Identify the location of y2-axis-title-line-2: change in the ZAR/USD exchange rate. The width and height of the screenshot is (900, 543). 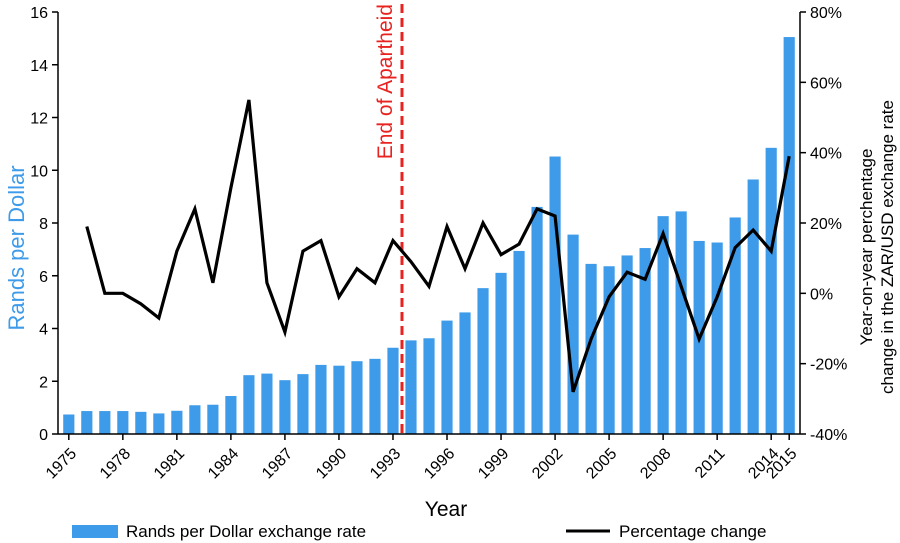
(887, 247).